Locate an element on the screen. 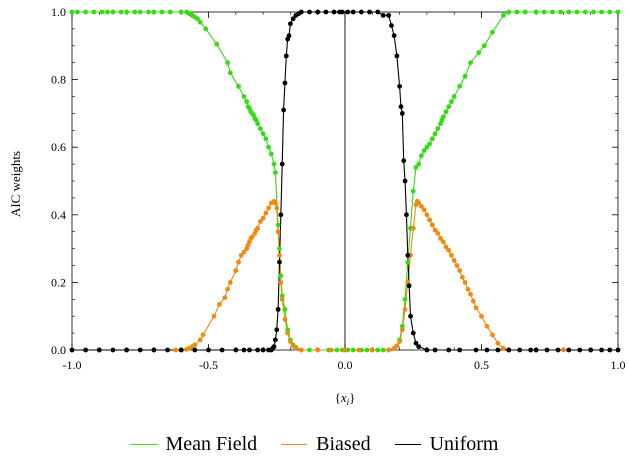 This screenshot has width=629, height=456. x-axis-title-var: x is located at coordinates (343, 397).